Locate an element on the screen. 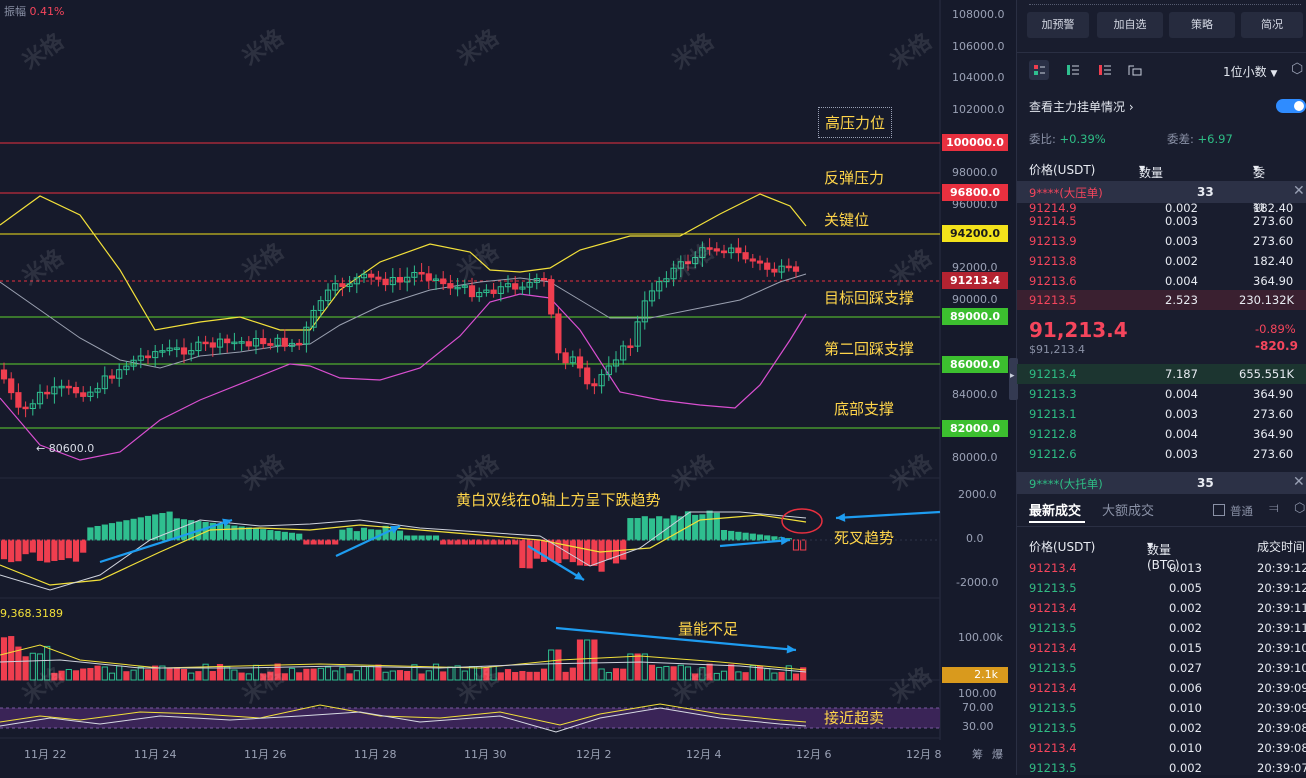 Image resolution: width=1306 pixels, height=778 pixels. book-bids-icon is located at coordinates (1073, 70).